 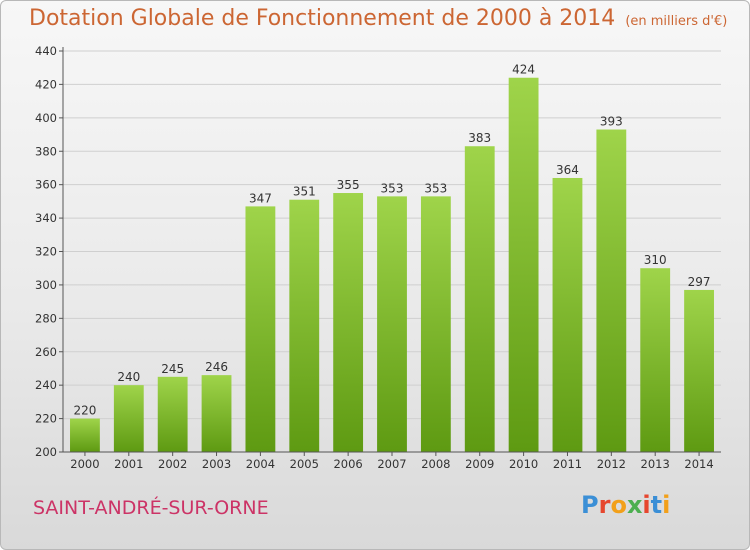 I want to click on y-tick-label: 280, so click(x=46, y=318).